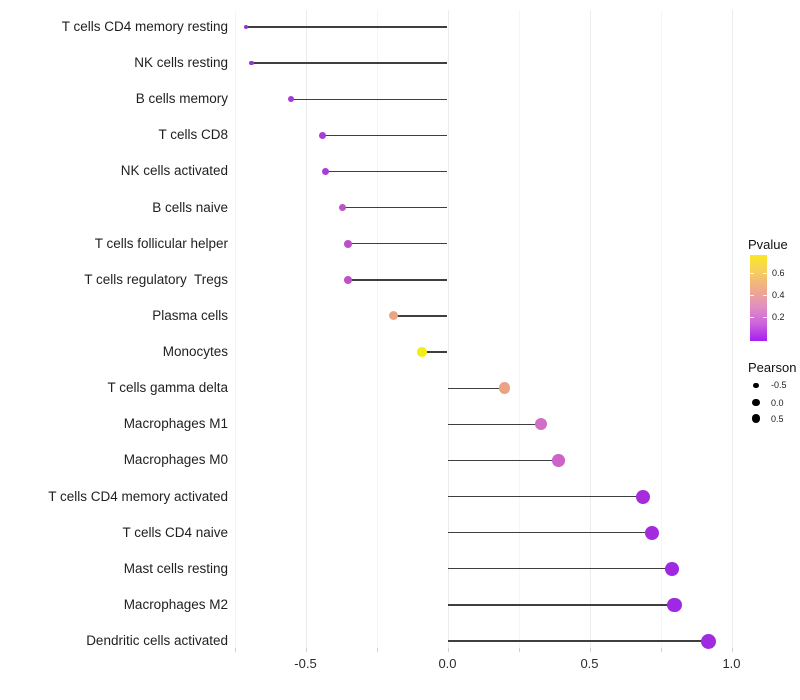 Image resolution: width=800 pixels, height=700 pixels. What do you see at coordinates (778, 317) in the screenshot?
I see `colorbar-tick-label: 0.2` at bounding box center [778, 317].